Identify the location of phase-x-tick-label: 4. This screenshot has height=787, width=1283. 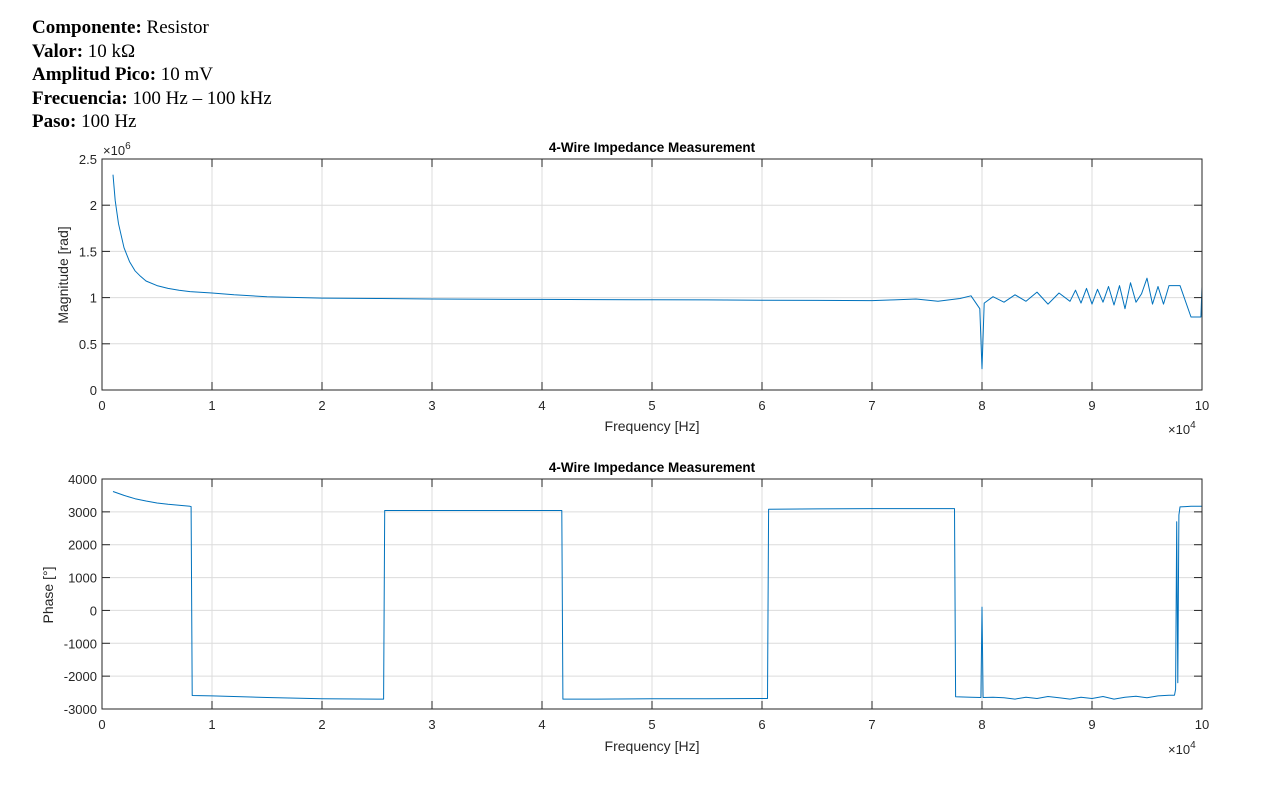
(541, 724).